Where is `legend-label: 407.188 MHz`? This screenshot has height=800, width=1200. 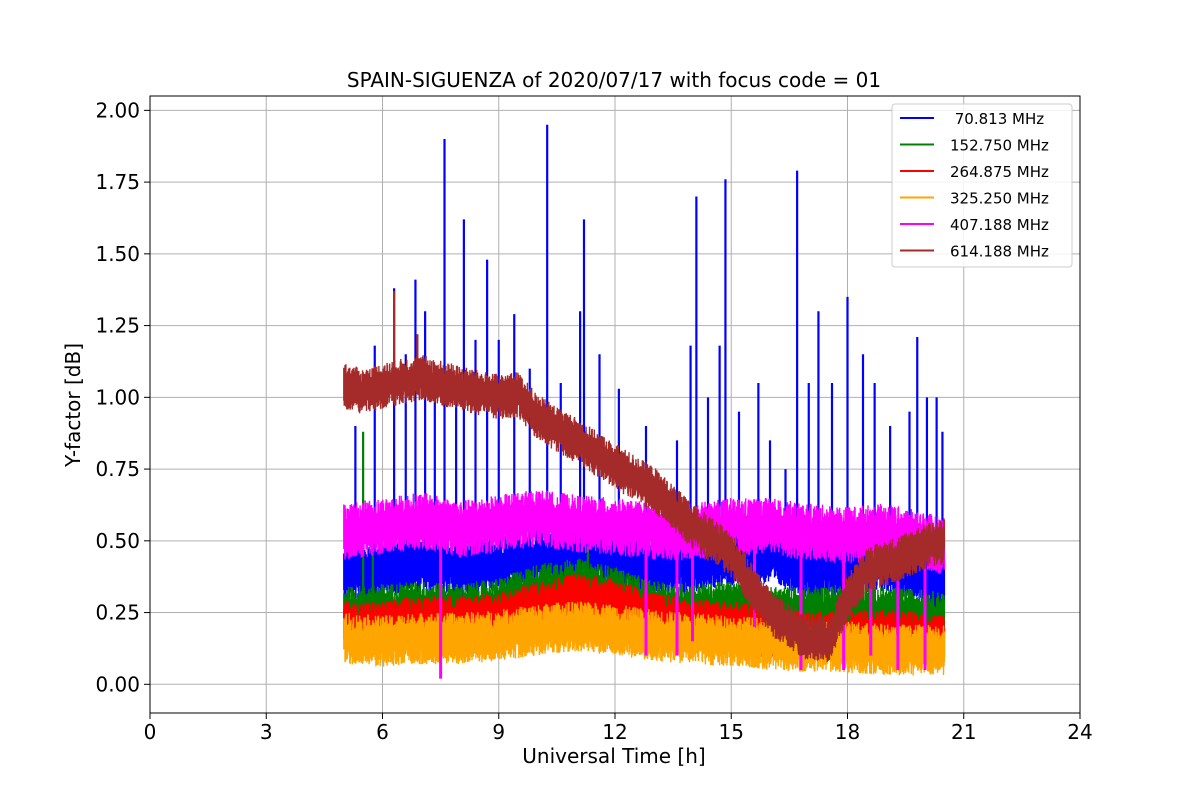 legend-label: 407.188 MHz is located at coordinates (999, 225).